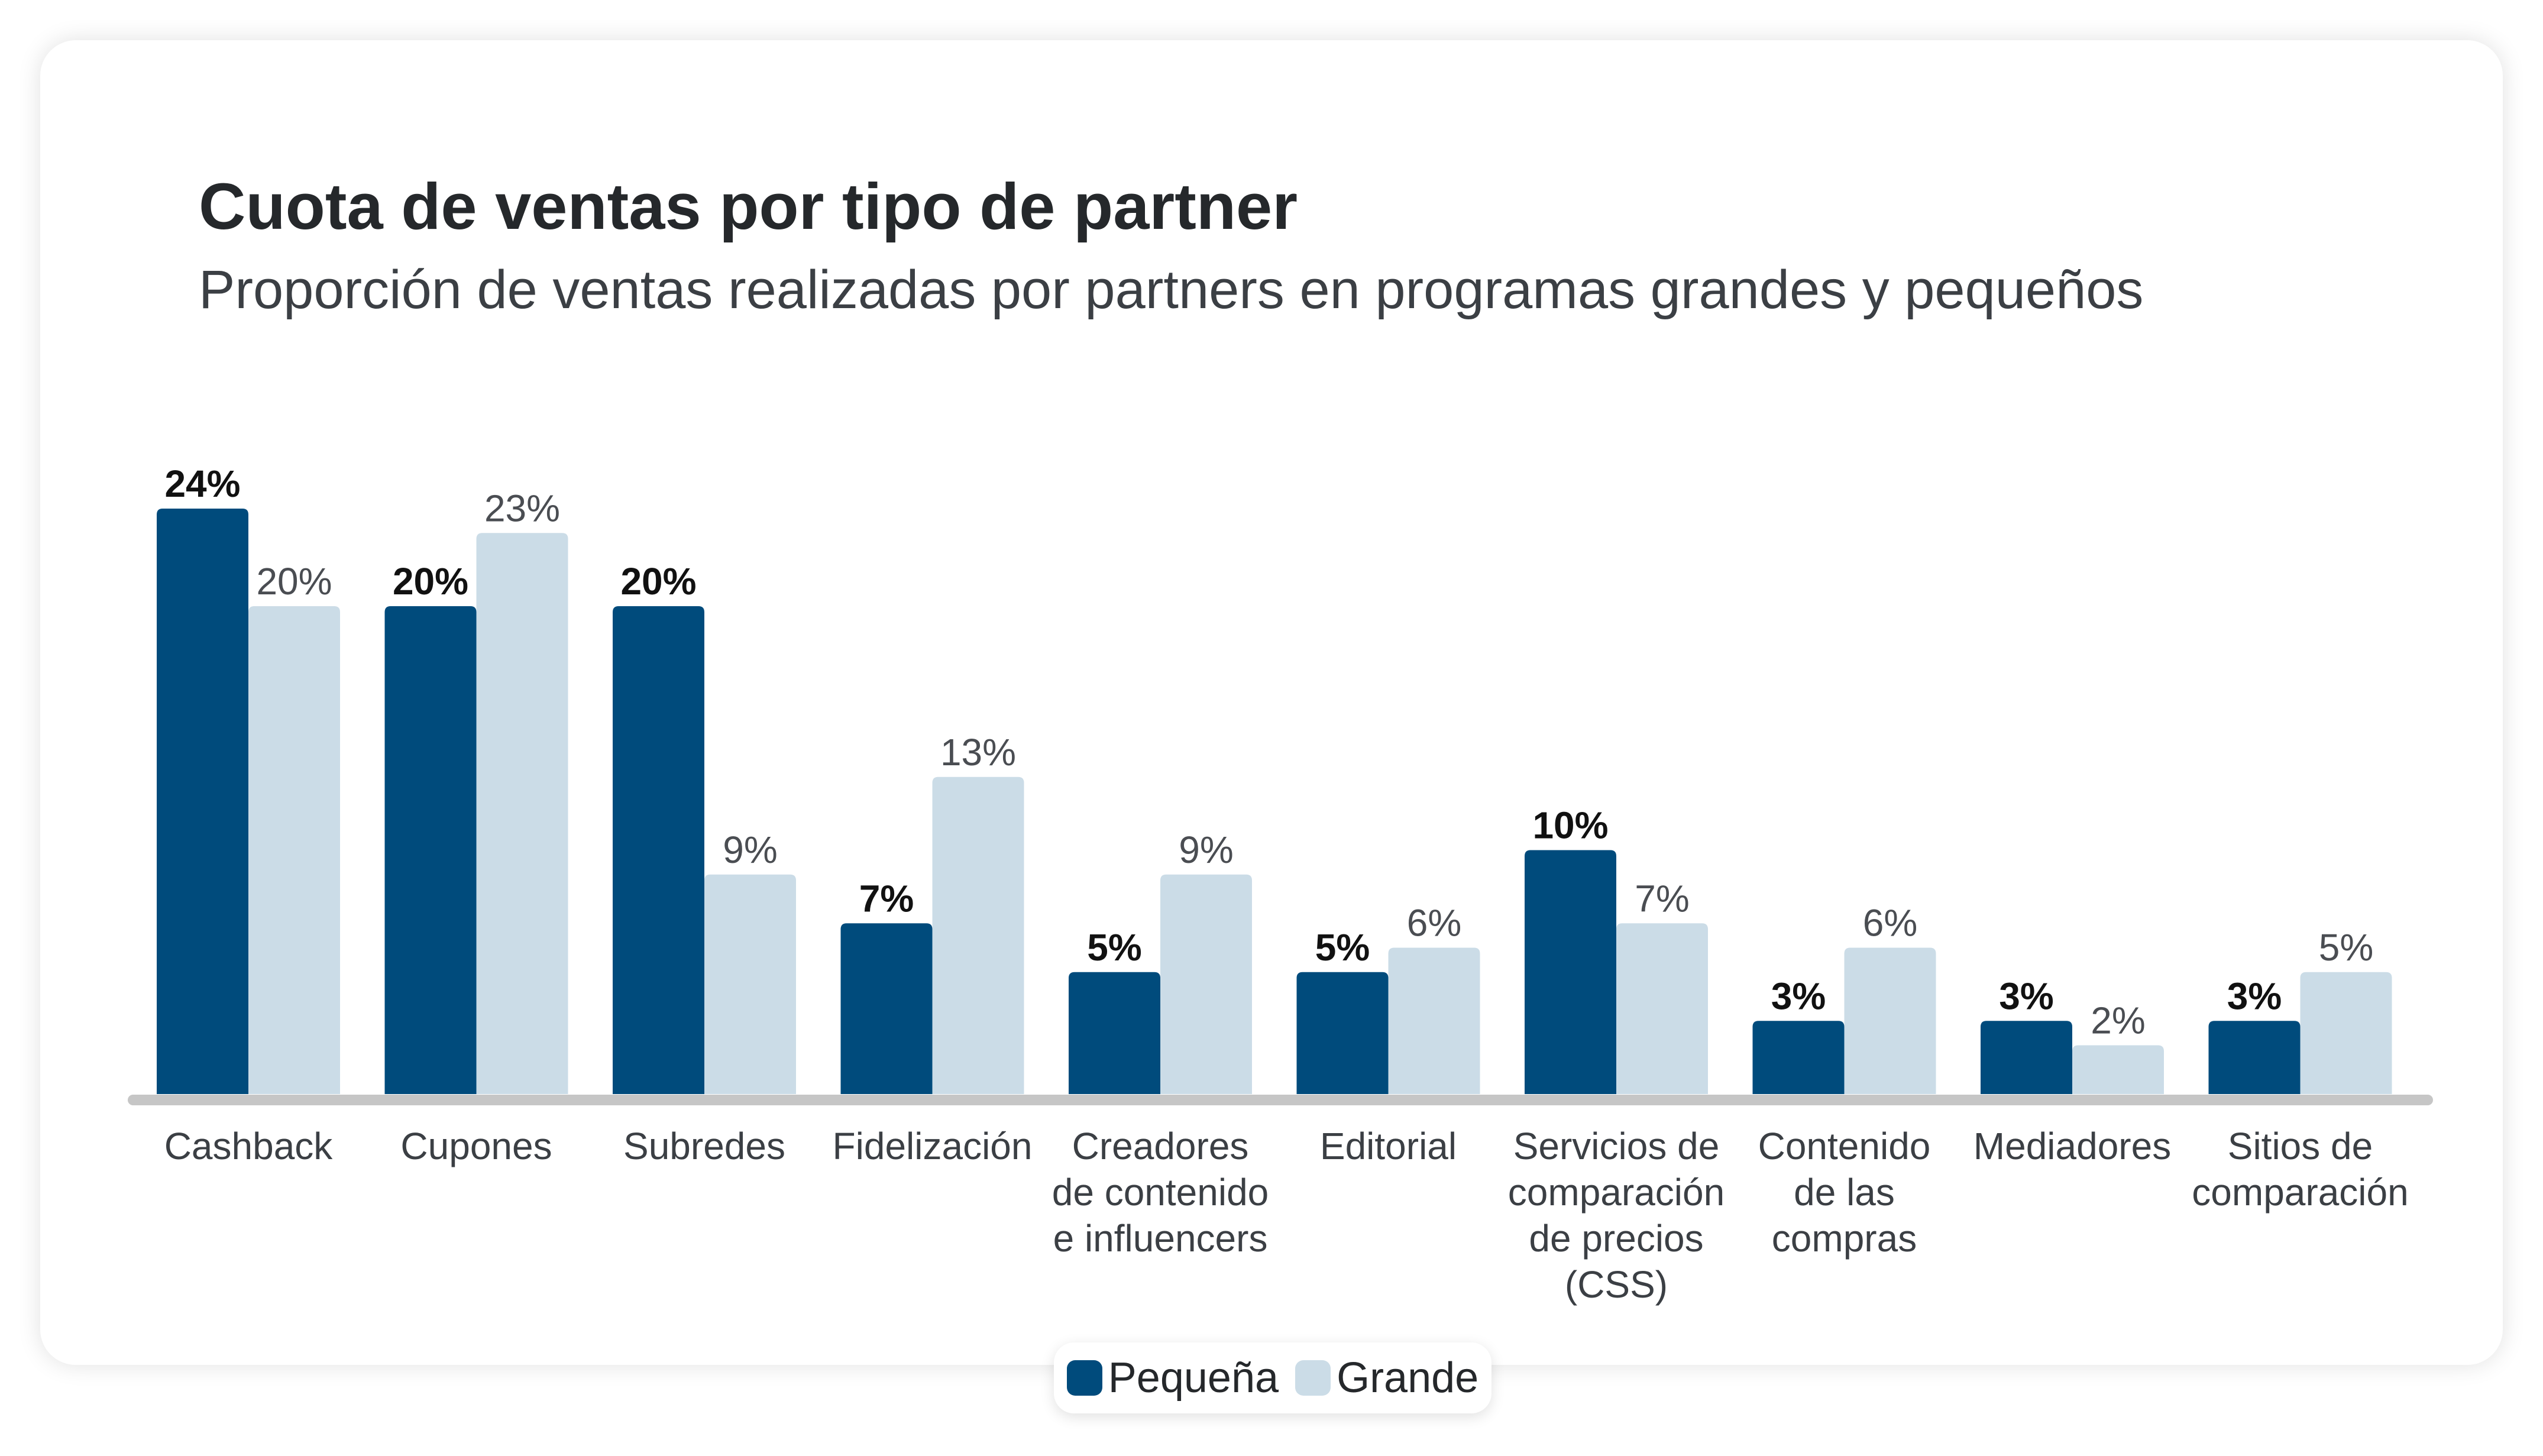  I want to click on category-label-line: de las, so click(1845, 1192).